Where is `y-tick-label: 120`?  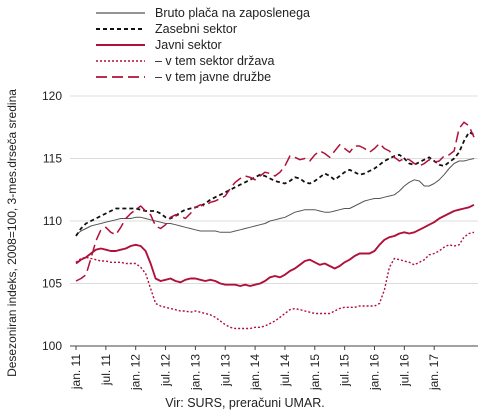 y-tick-label: 120 is located at coordinates (52, 96).